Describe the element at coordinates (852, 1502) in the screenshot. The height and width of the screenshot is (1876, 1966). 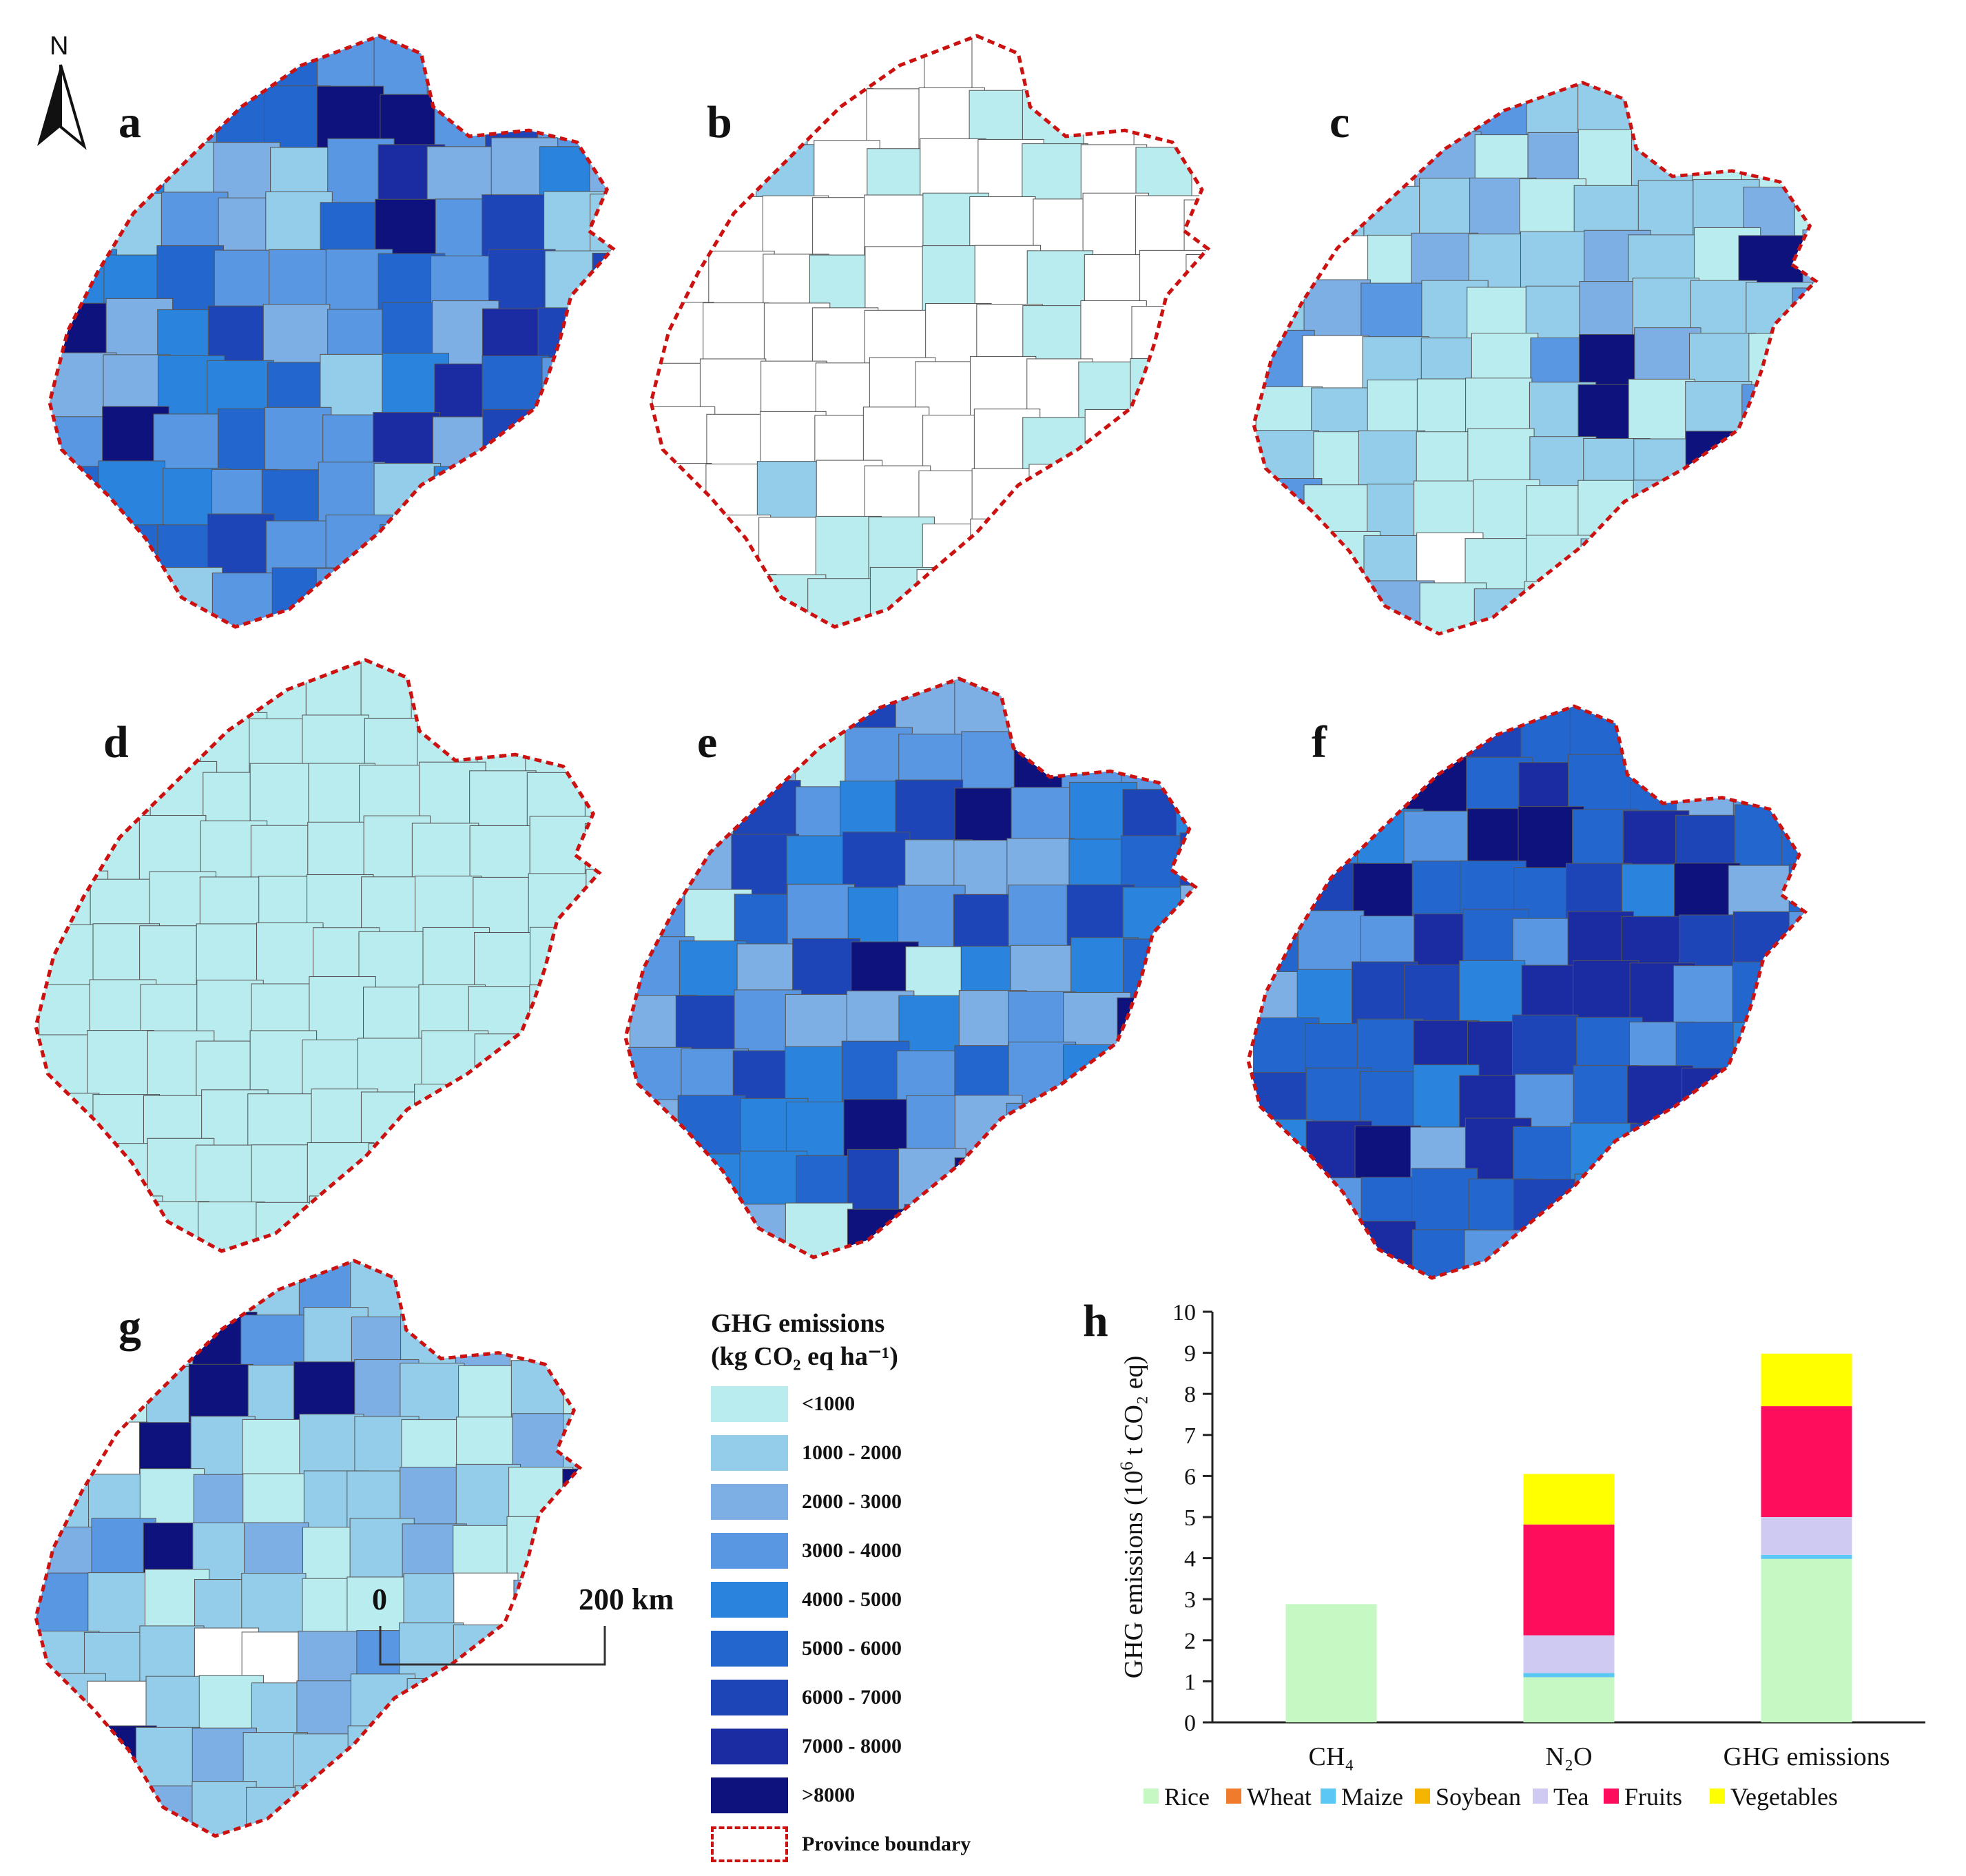
I see `legend-label: 2000 - 3000` at that location.